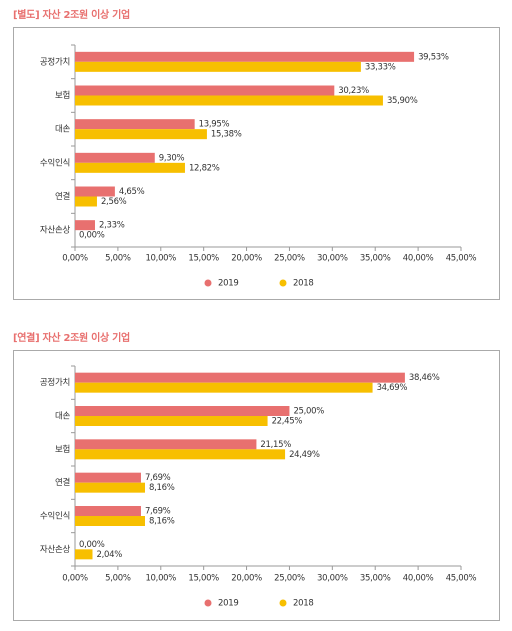 Image resolution: width=512 pixels, height=631 pixels. Describe the element at coordinates (214, 125) in the screenshot. I see `value-label: 13,95%` at that location.